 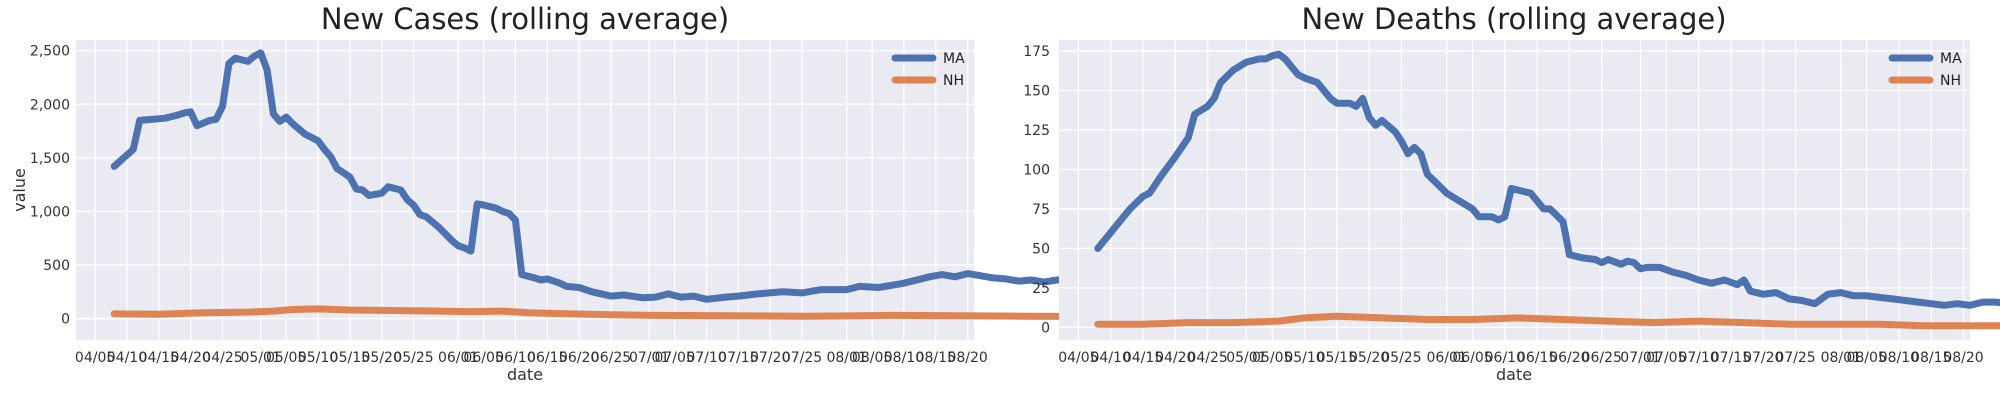 What do you see at coordinates (50, 105) in the screenshot?
I see `y-tick-label: 2,000` at bounding box center [50, 105].